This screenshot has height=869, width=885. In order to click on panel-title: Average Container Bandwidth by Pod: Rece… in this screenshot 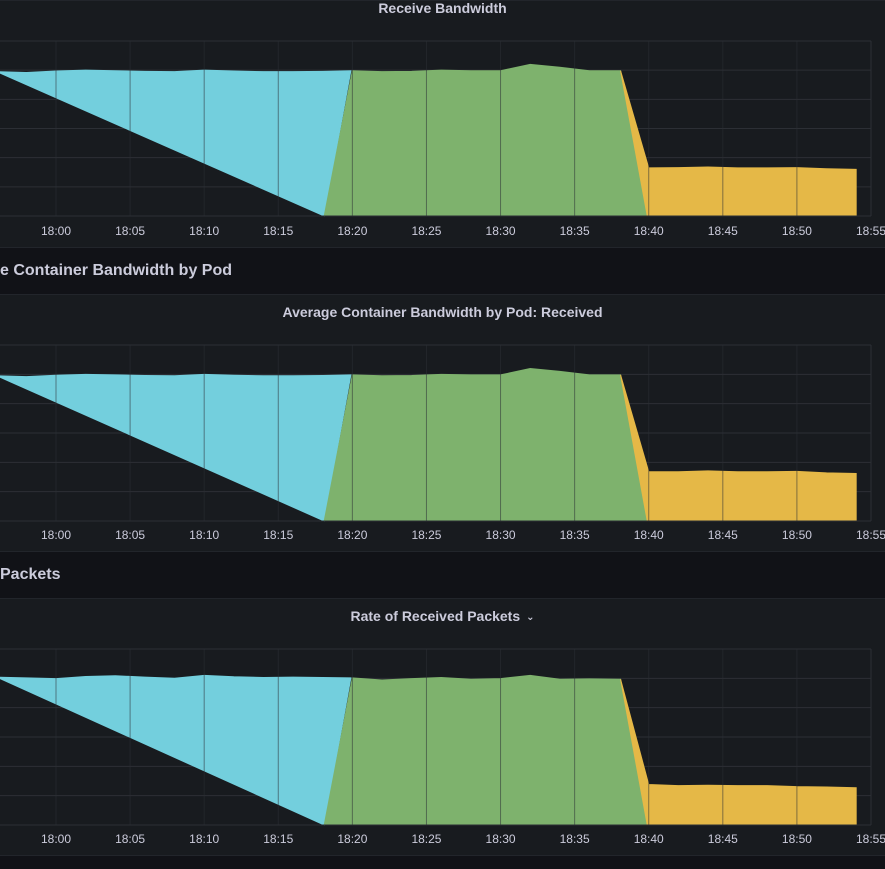, I will do `click(442, 312)`.